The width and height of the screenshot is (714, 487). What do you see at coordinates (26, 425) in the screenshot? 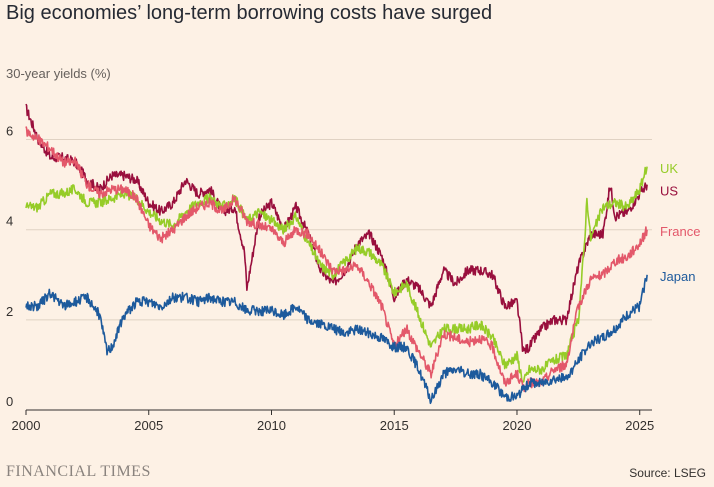
I see `x-tick-label: 2000` at bounding box center [26, 425].